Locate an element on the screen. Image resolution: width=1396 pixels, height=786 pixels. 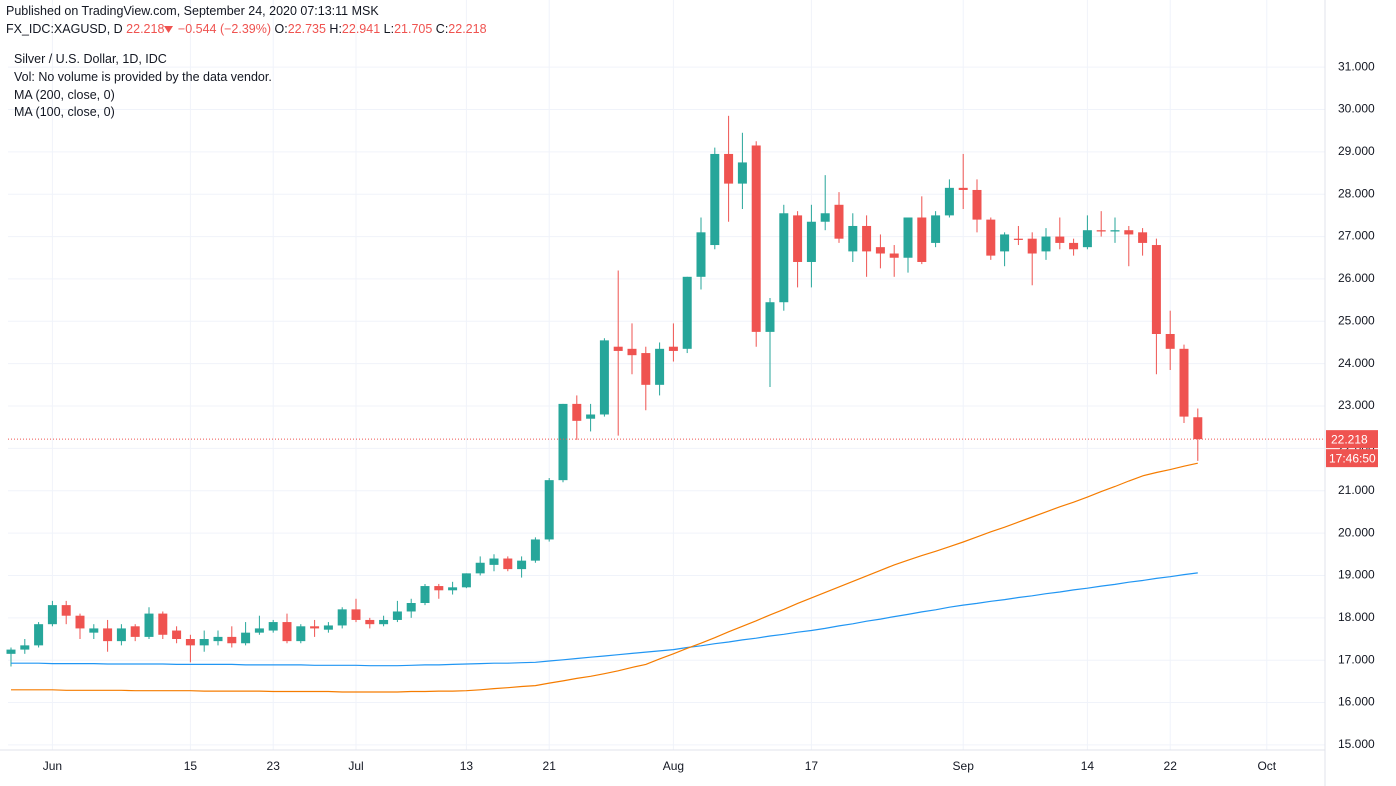
ohlc-label: C: is located at coordinates (442, 29).